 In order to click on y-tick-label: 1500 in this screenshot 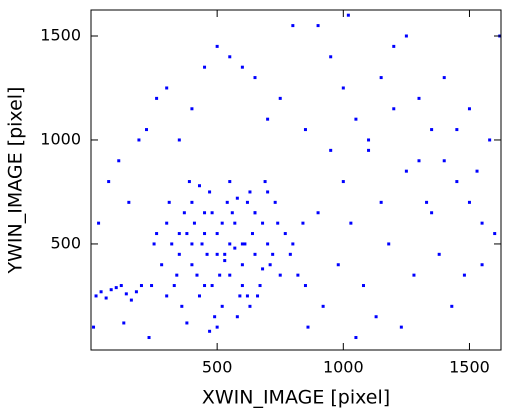, I will do `click(60, 34)`.